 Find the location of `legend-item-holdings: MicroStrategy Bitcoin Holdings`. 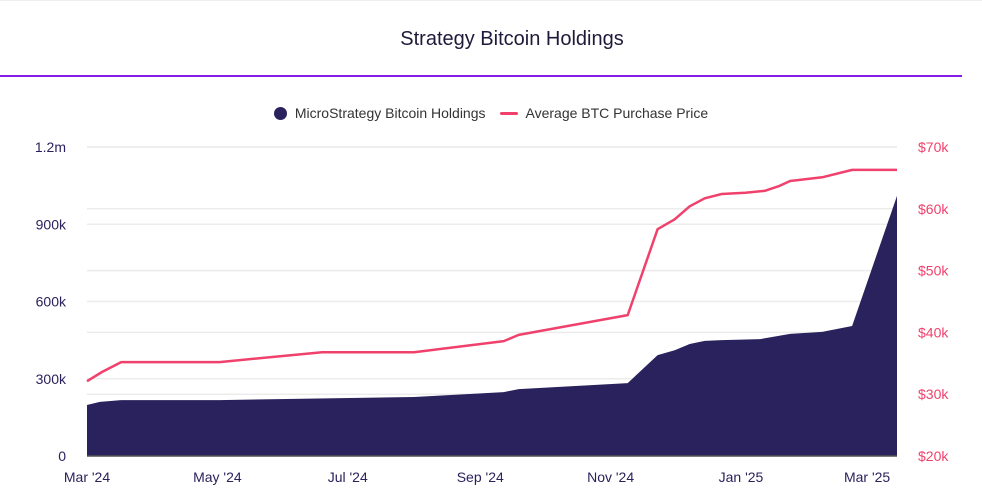

legend-item-holdings: MicroStrategy Bitcoin Holdings is located at coordinates (379, 113).